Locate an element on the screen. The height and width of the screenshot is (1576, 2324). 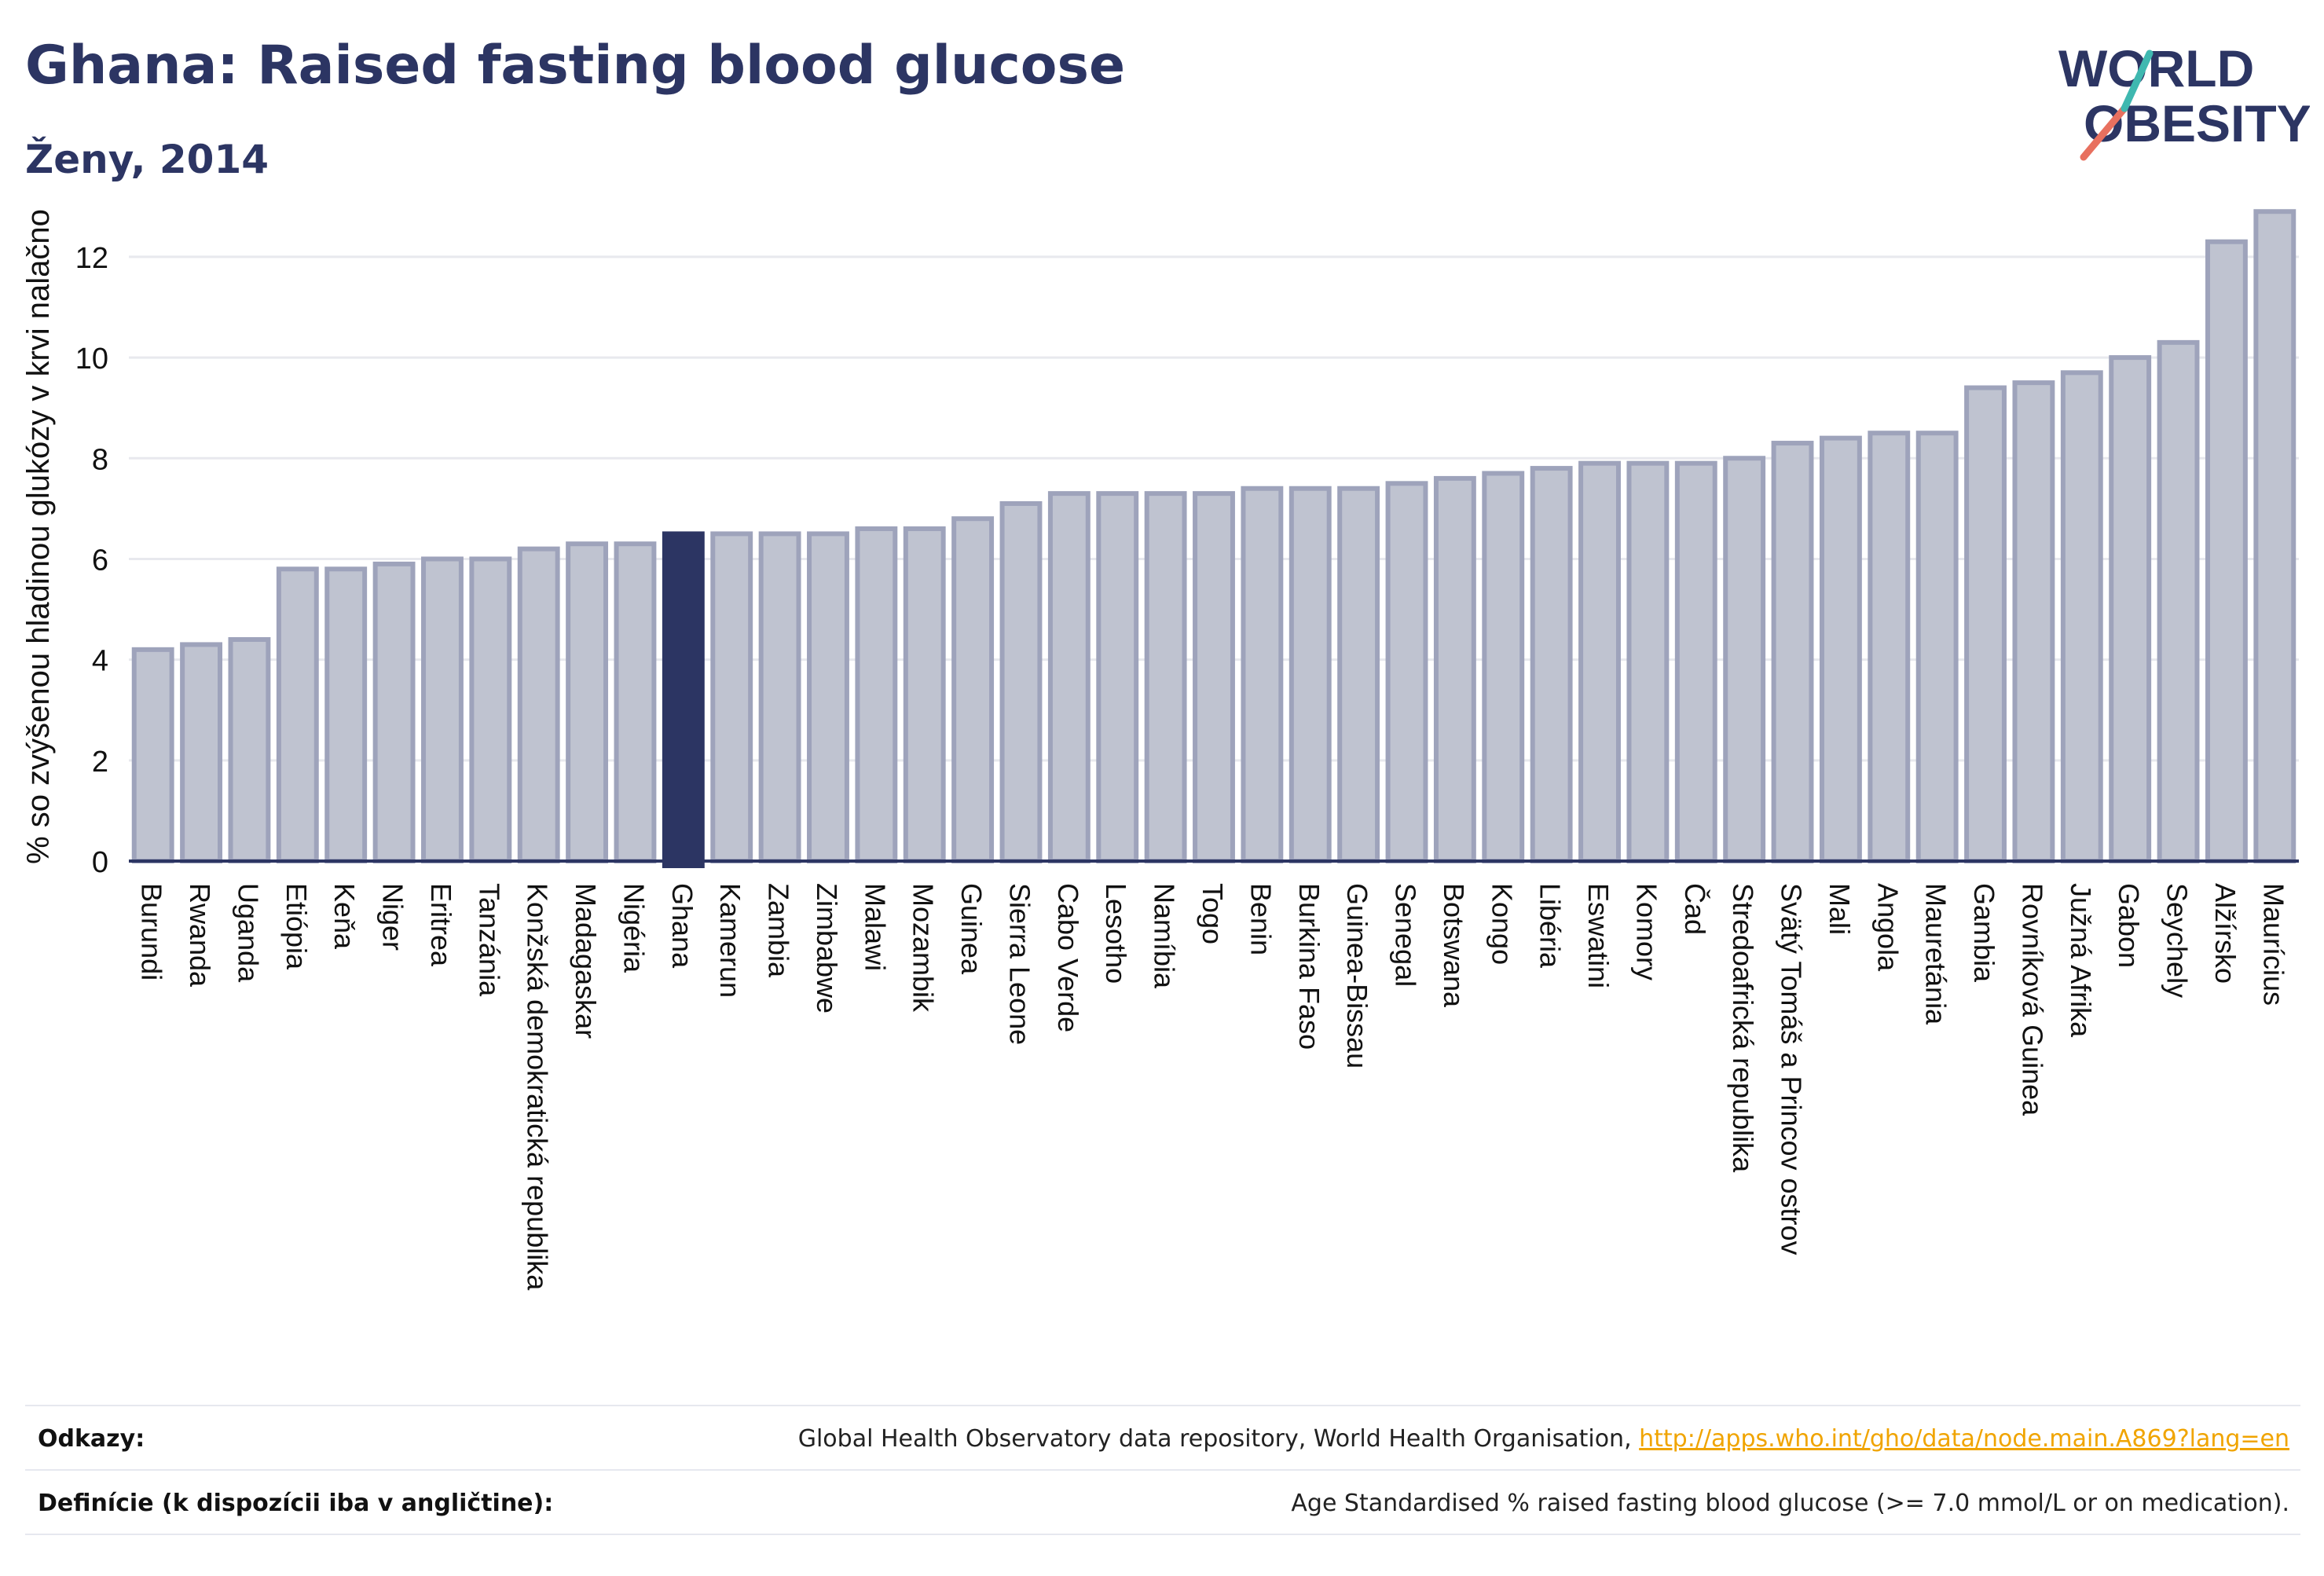
x-tick-label: Angola is located at coordinates (1887, 927).